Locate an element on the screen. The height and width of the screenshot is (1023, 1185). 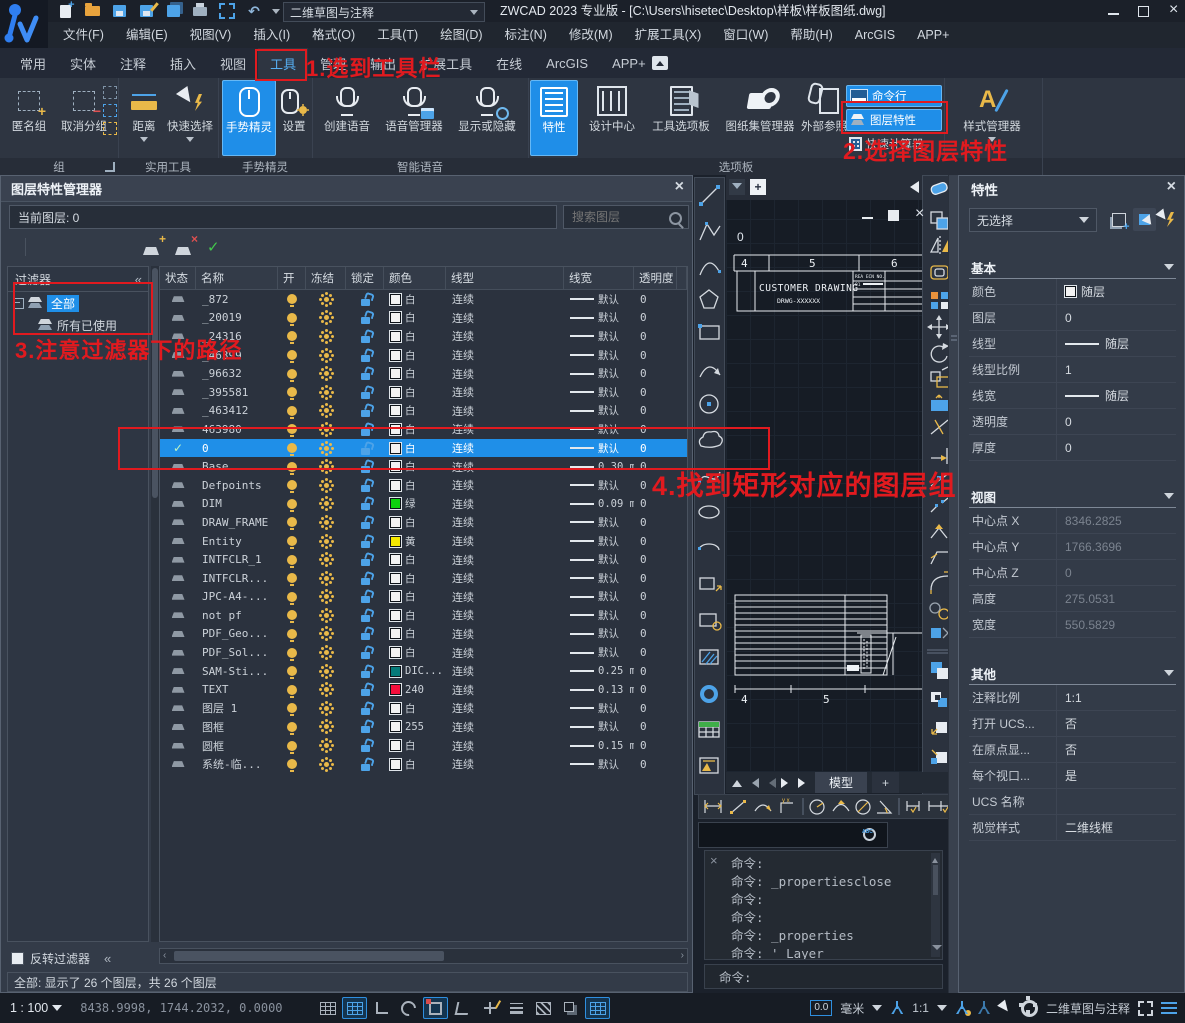
collapse-chevrons-icon is located at coordinates (138, 279).